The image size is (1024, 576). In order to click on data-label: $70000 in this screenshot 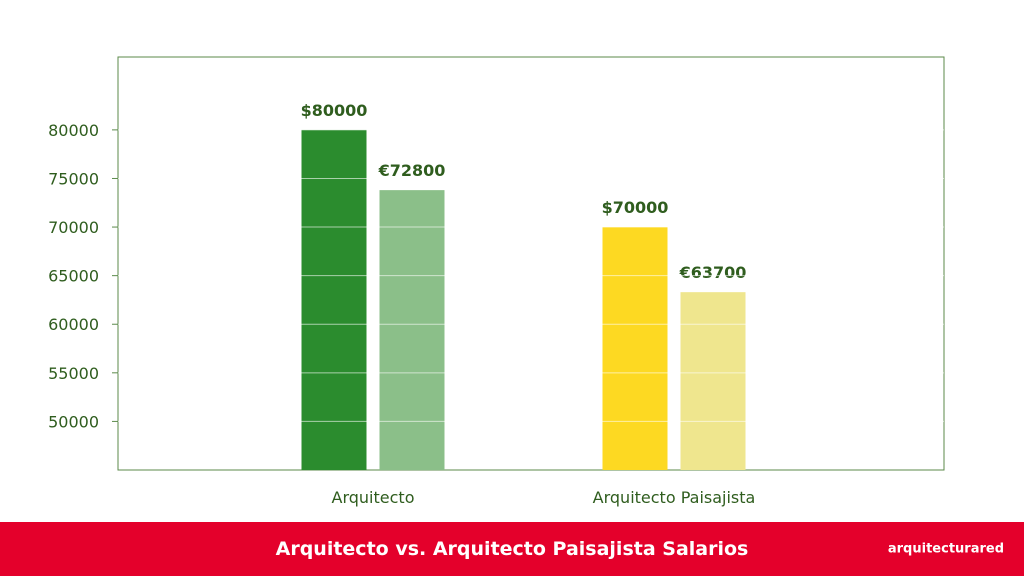, I will do `click(635, 207)`.